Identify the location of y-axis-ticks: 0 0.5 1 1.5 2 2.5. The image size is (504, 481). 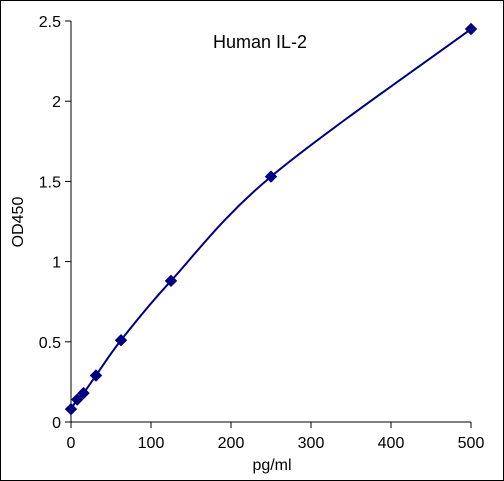
(55, 223).